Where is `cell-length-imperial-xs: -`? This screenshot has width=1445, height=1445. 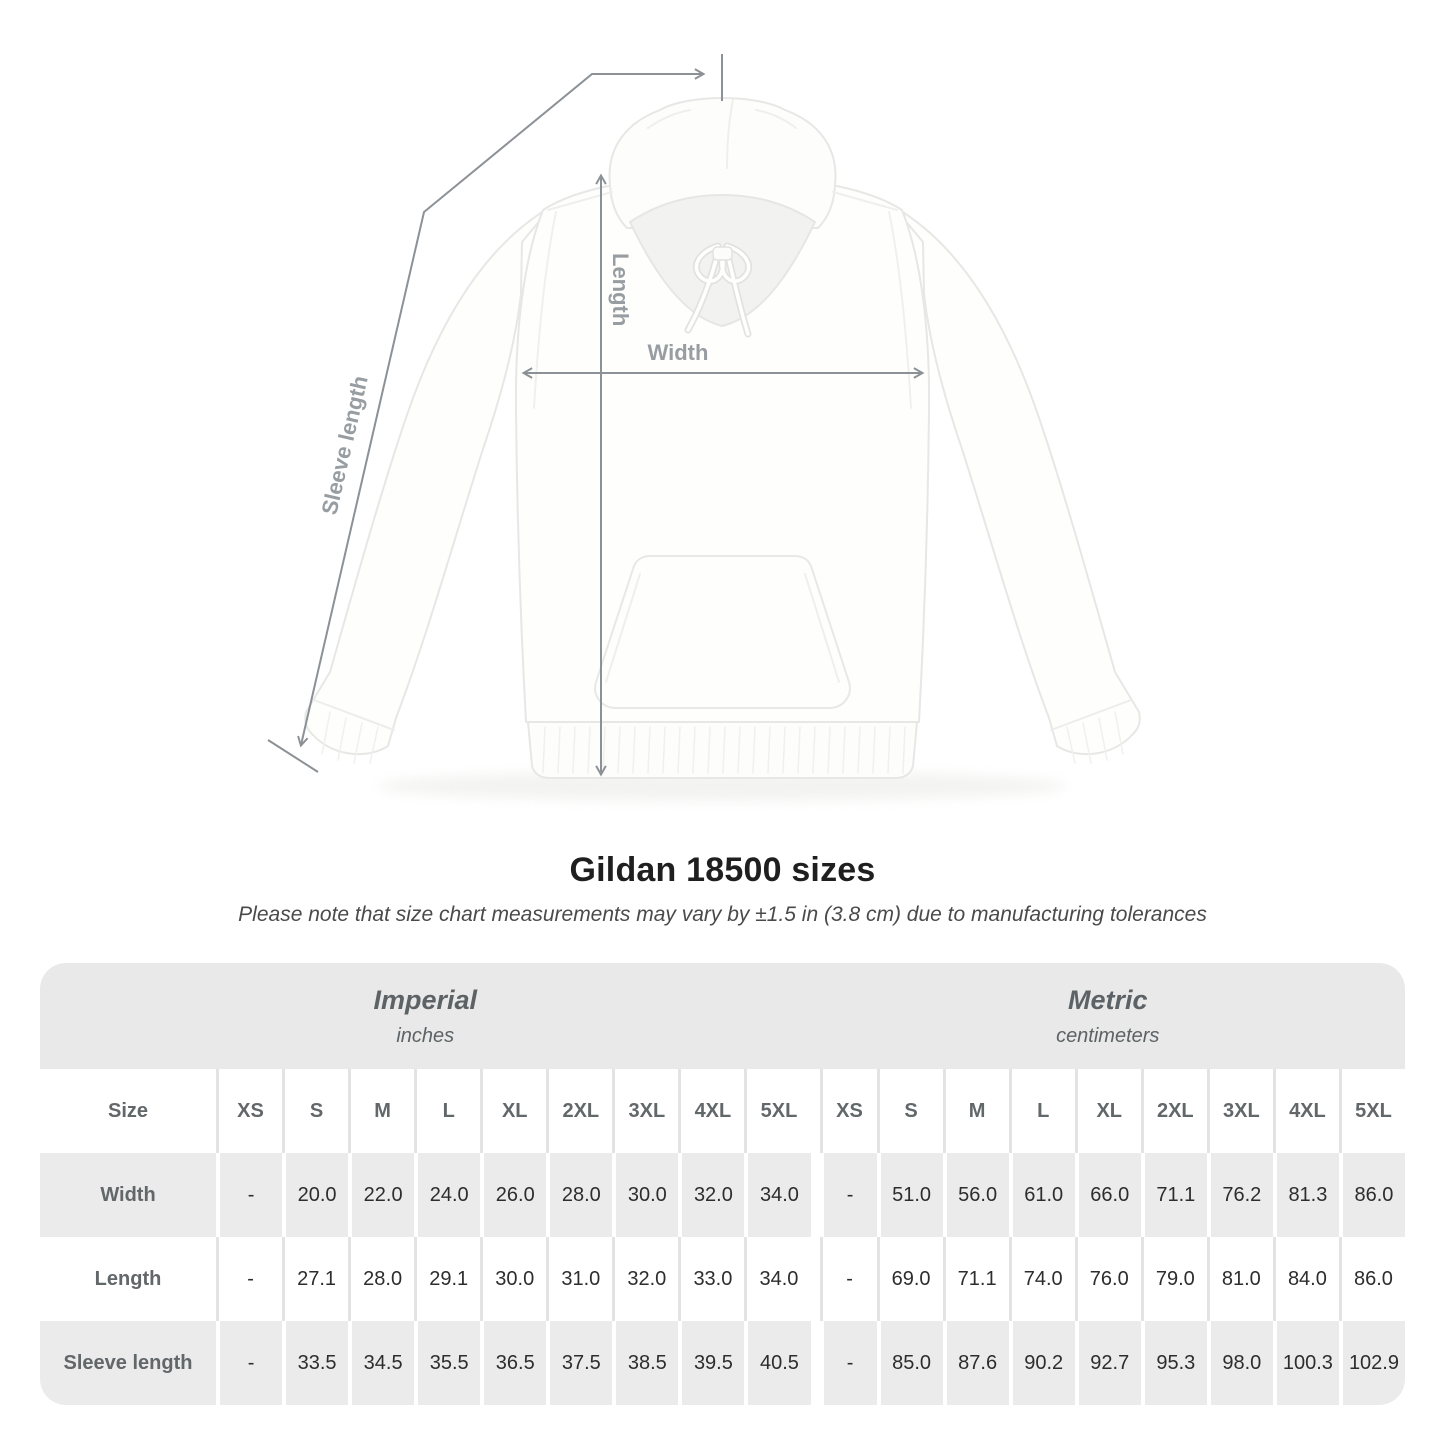
cell-length-imperial-xs: - is located at coordinates (249, 1279).